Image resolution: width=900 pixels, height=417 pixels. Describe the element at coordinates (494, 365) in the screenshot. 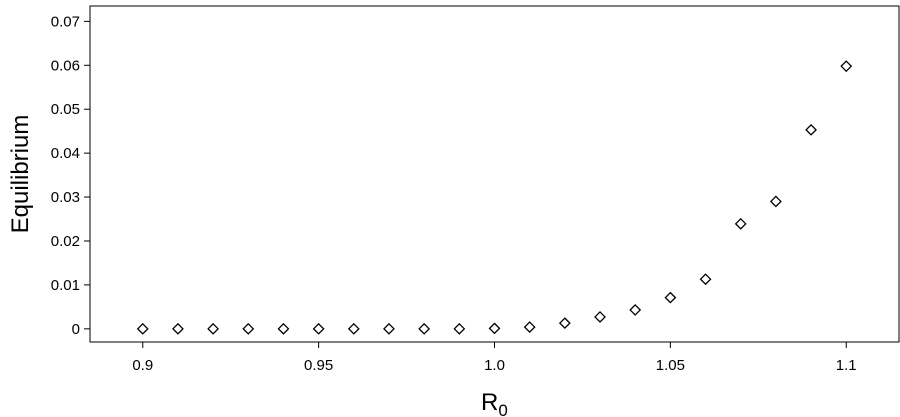

I see `x-tick-label: 1.0` at that location.